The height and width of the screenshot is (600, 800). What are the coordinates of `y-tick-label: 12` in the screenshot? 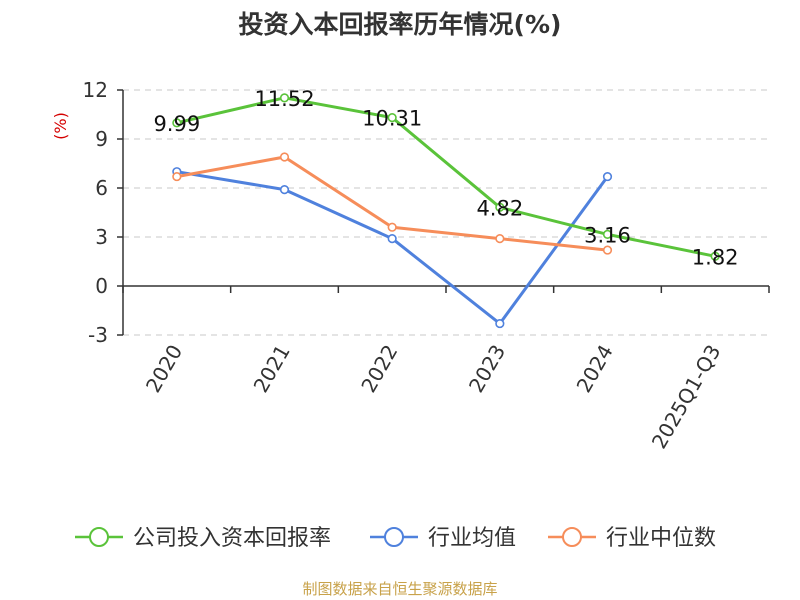 It's located at (95, 90).